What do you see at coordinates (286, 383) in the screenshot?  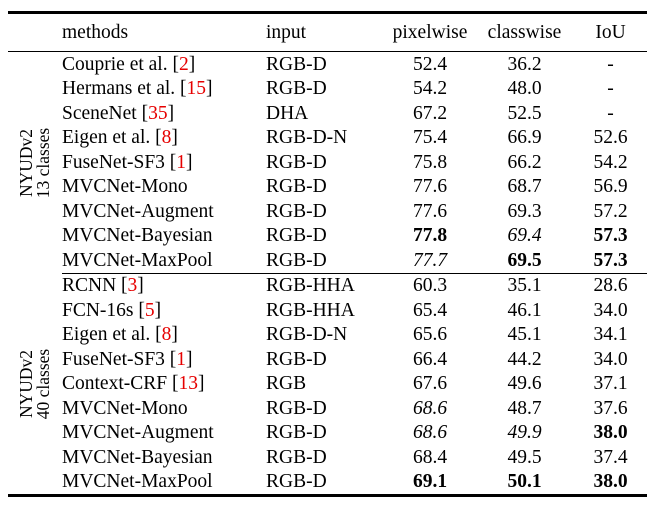 I see `input-cell: RGB` at bounding box center [286, 383].